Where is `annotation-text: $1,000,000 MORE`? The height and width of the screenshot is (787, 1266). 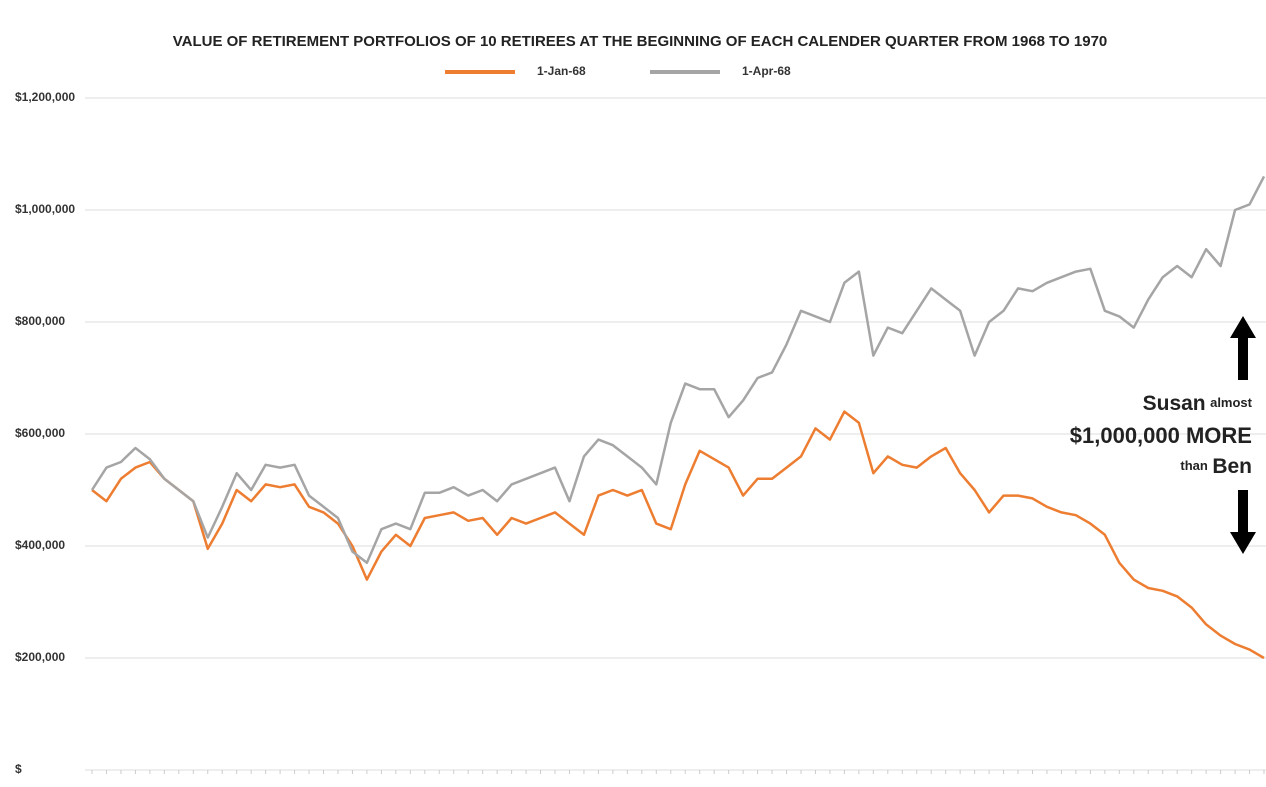
annotation-text: $1,000,000 MORE is located at coordinates (1161, 435).